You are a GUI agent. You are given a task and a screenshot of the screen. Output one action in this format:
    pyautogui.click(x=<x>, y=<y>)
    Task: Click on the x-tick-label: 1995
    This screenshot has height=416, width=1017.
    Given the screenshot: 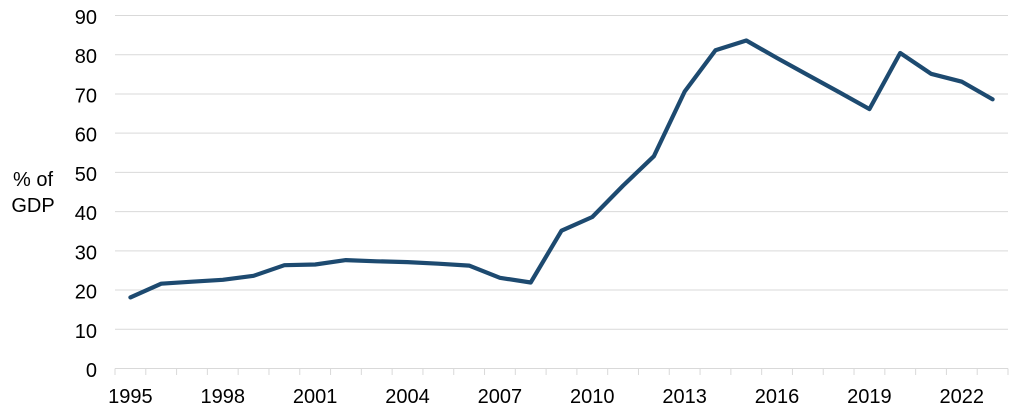 What is the action you would take?
    pyautogui.click(x=130, y=397)
    